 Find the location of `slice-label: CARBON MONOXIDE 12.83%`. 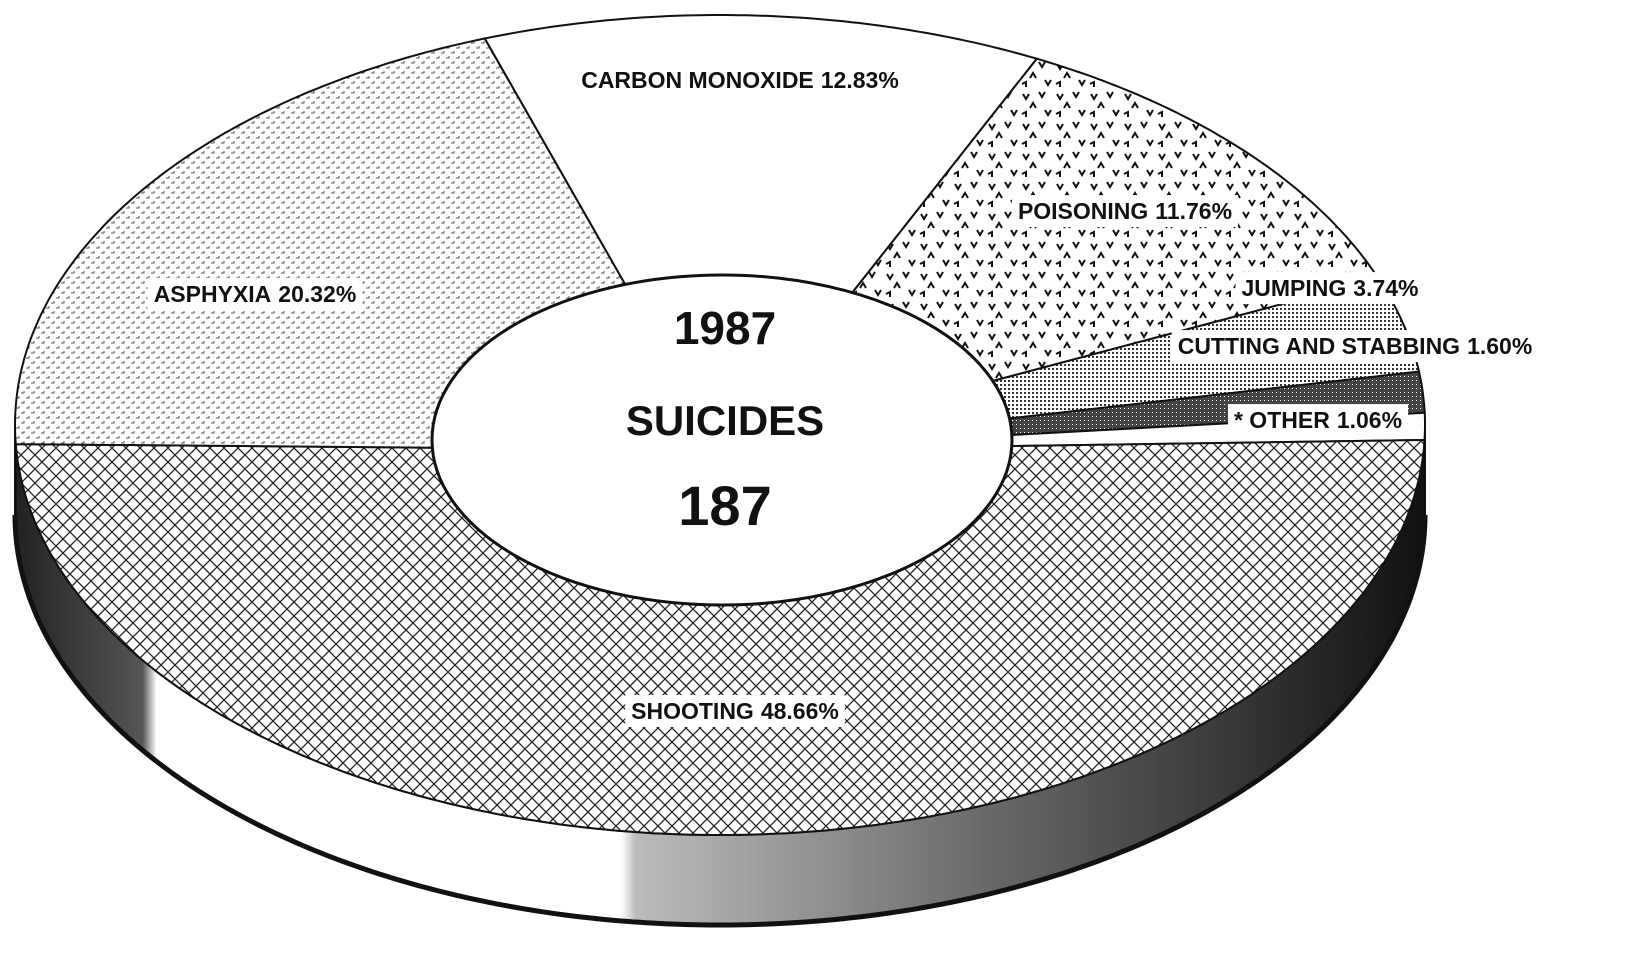

slice-label: CARBON MONOXIDE 12.83% is located at coordinates (740, 80).